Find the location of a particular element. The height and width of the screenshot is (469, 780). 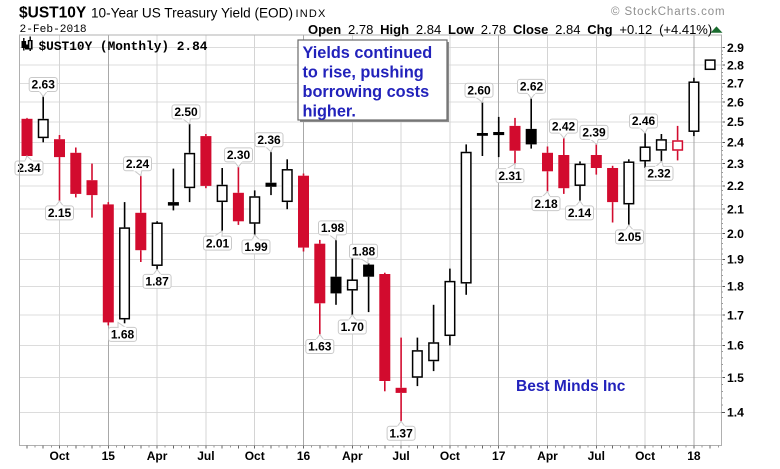

svg-text: 2.50 is located at coordinates (186, 112).